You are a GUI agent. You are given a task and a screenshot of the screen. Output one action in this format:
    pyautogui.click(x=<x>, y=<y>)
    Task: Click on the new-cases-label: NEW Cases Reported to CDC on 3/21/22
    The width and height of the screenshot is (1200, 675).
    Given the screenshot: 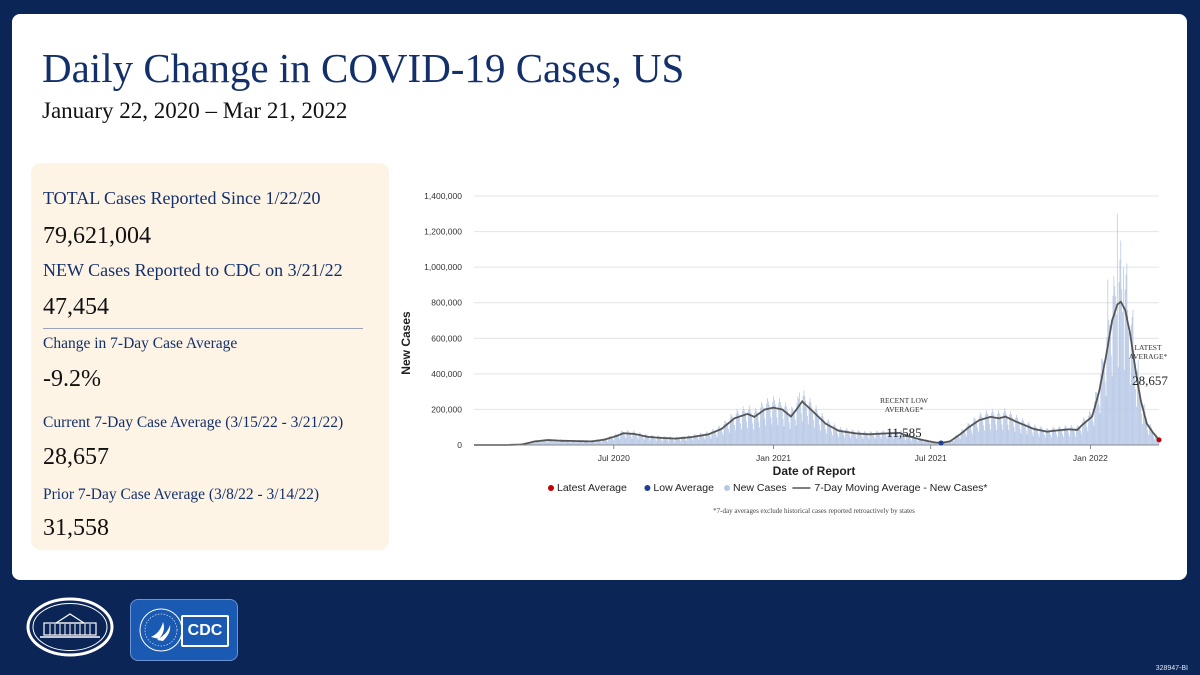 What is the action you would take?
    pyautogui.click(x=193, y=270)
    